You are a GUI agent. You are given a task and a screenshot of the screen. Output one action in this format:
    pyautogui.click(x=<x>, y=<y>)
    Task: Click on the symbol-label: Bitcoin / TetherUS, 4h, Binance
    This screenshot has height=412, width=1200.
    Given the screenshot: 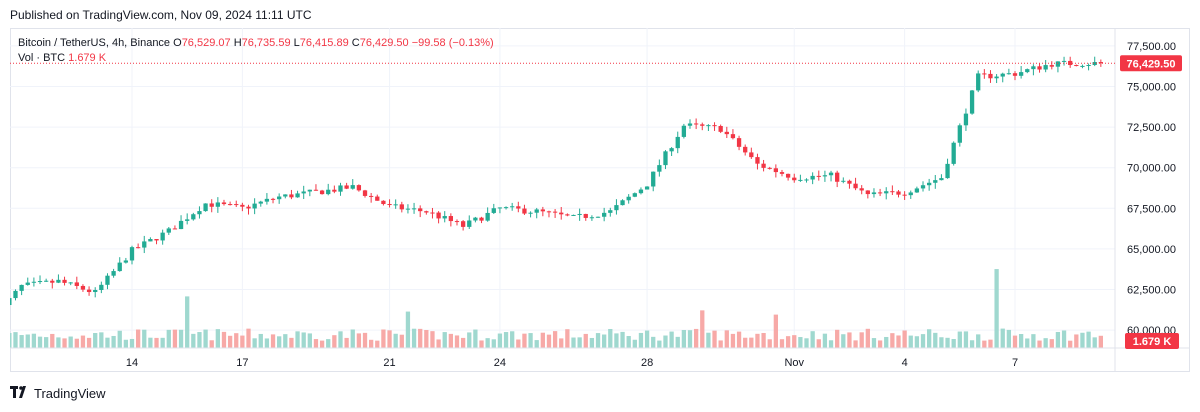 What is the action you would take?
    pyautogui.click(x=94, y=43)
    